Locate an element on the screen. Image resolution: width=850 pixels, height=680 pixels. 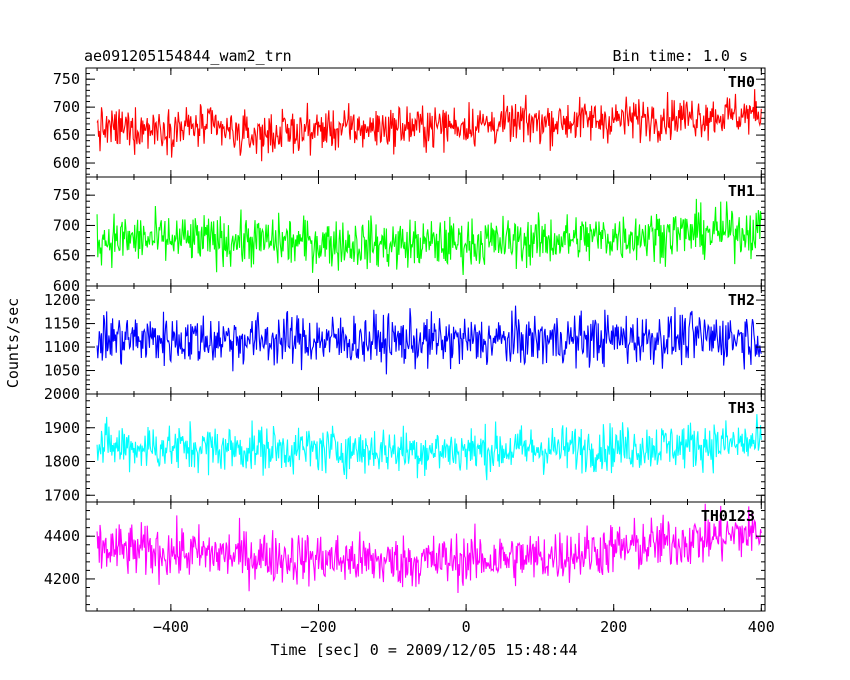
panel-th1: 600 650 700 750 TH1 is located at coordinates (409, 235).